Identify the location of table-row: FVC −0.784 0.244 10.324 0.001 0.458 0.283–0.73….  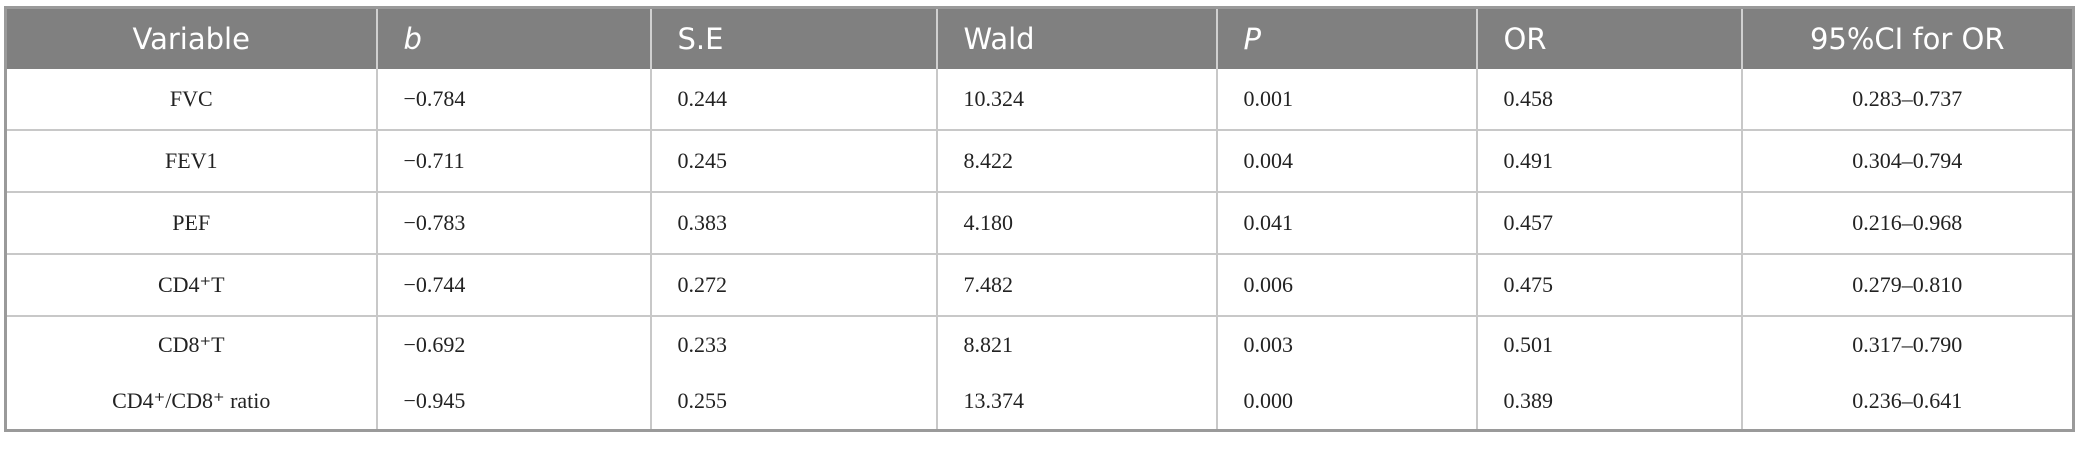
(1039, 100).